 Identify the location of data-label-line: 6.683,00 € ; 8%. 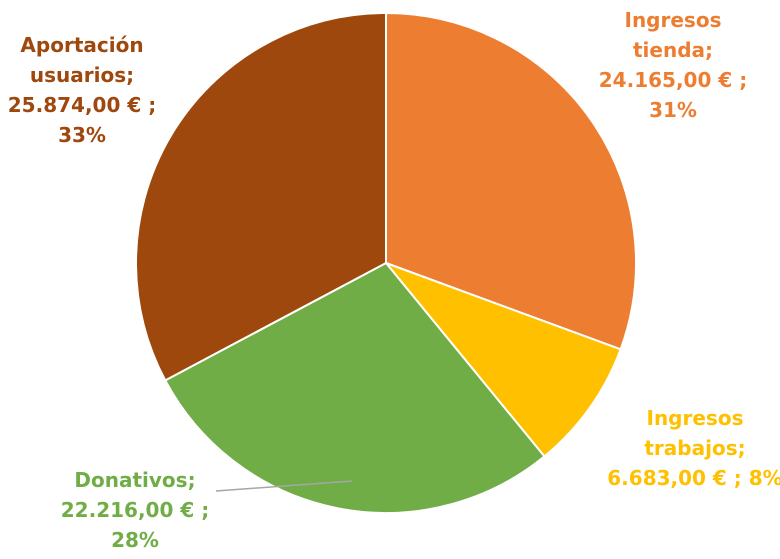
(693, 478).